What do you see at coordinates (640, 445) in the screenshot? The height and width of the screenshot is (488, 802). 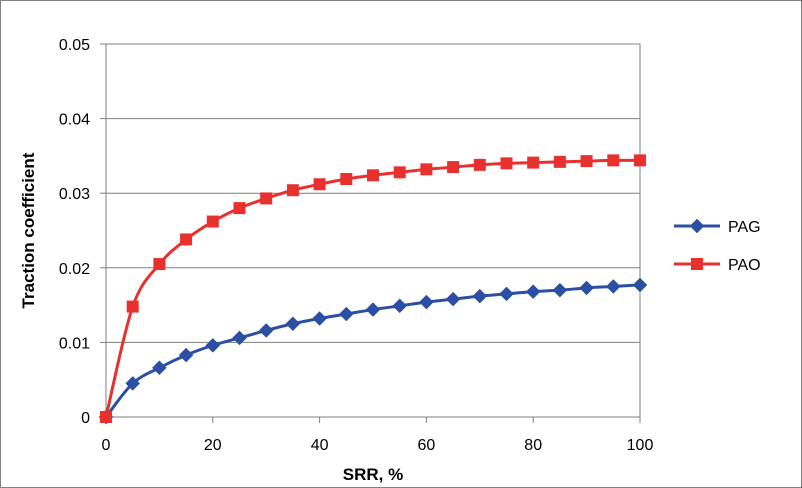 I see `x-tick-label: 100` at bounding box center [640, 445].